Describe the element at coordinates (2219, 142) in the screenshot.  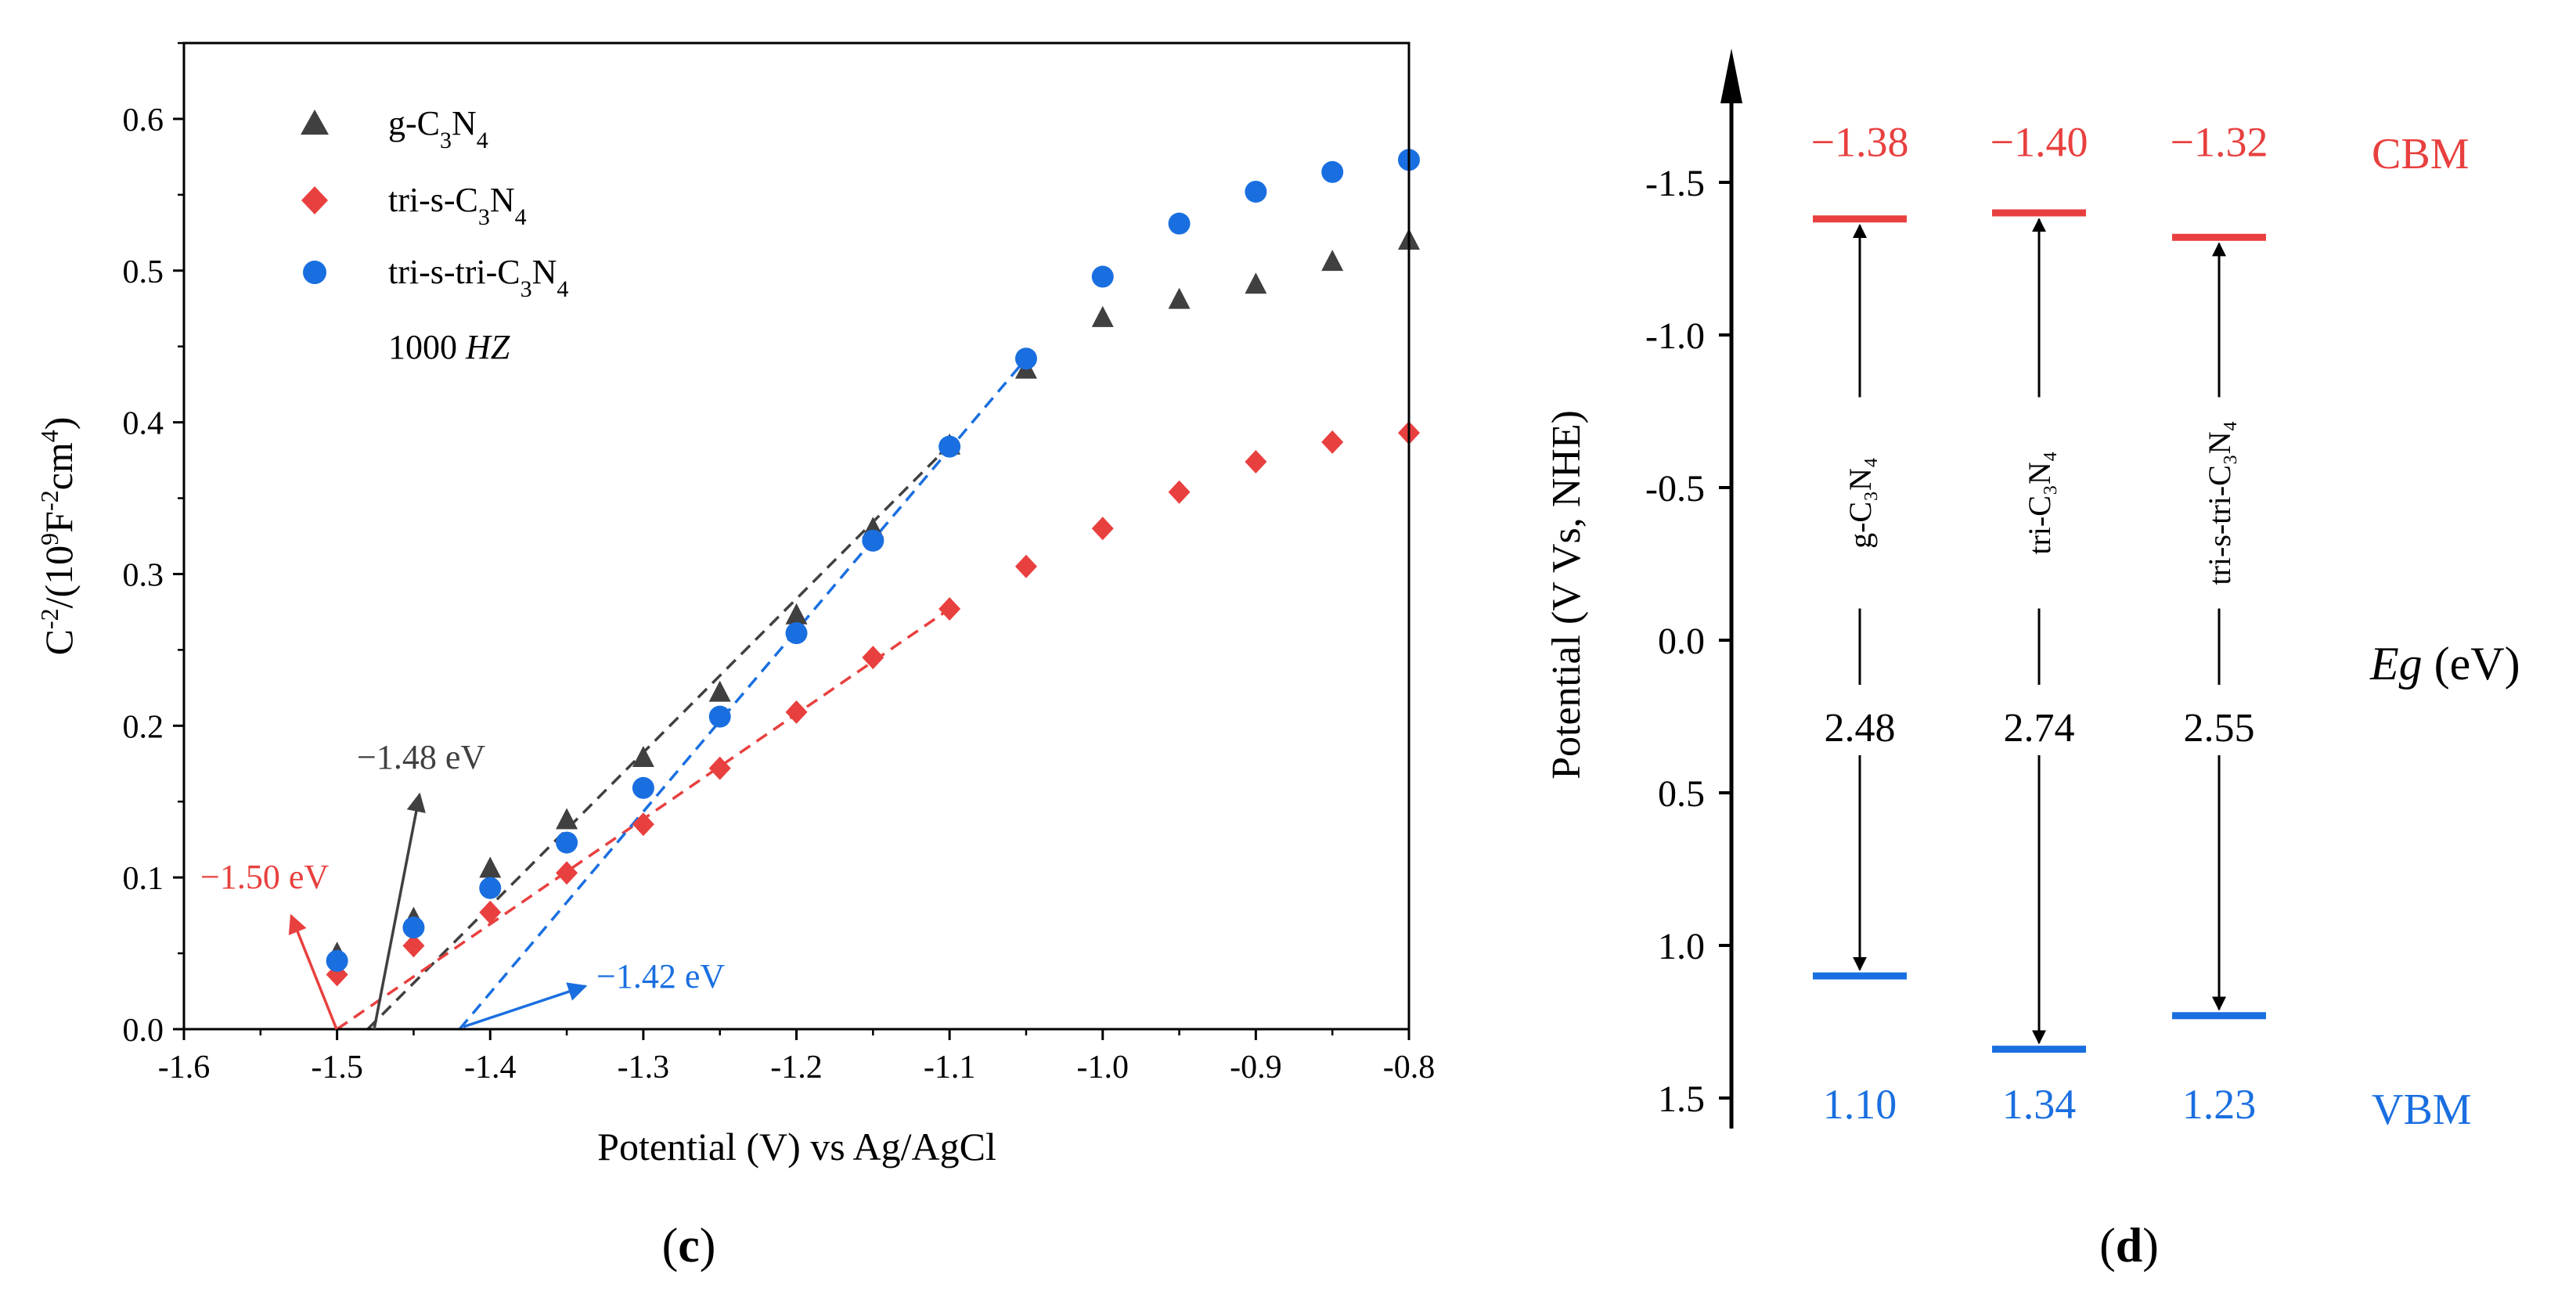
I see `cbm-value: −1.32` at that location.